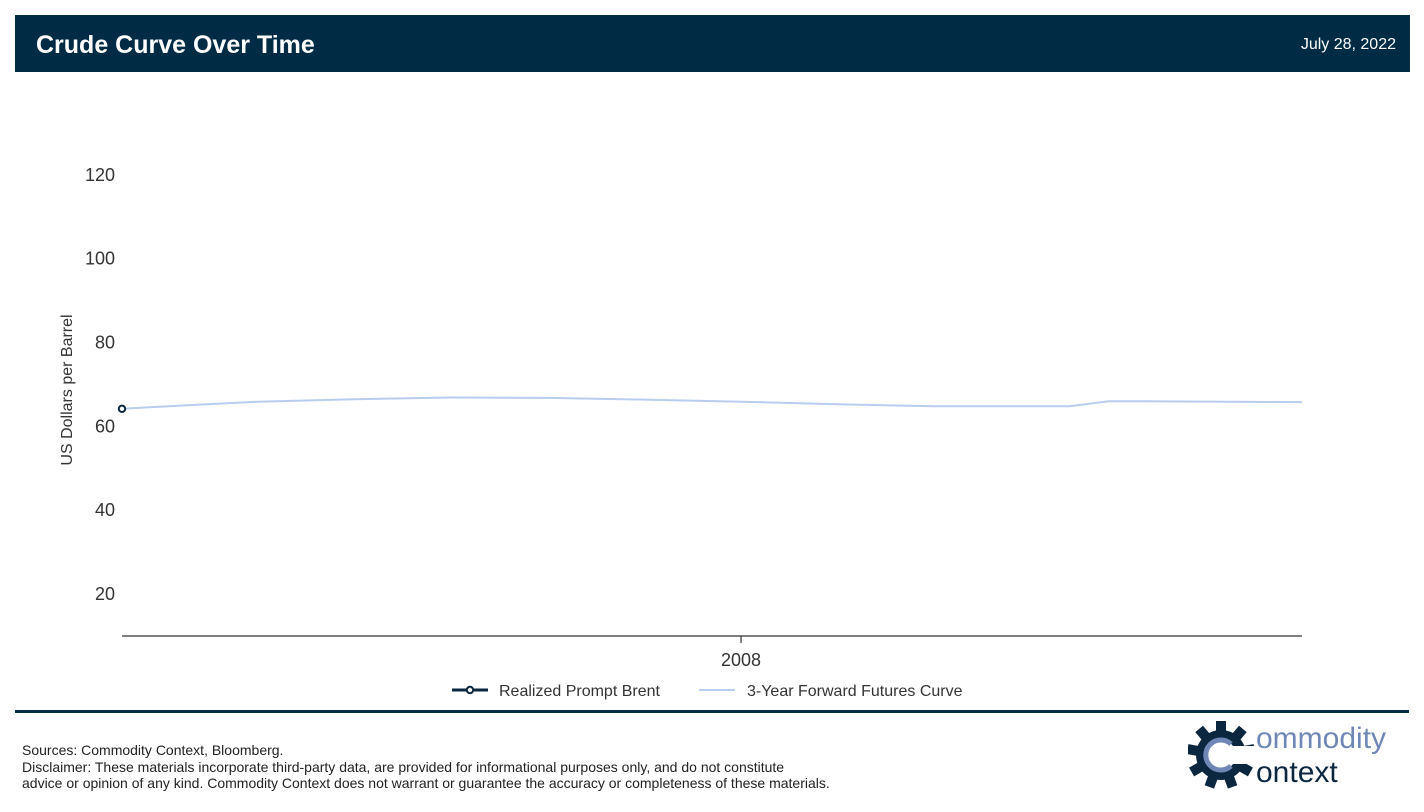 The width and height of the screenshot is (1424, 812). Describe the element at coordinates (100, 259) in the screenshot. I see `y-tick-label-100: 100` at that location.